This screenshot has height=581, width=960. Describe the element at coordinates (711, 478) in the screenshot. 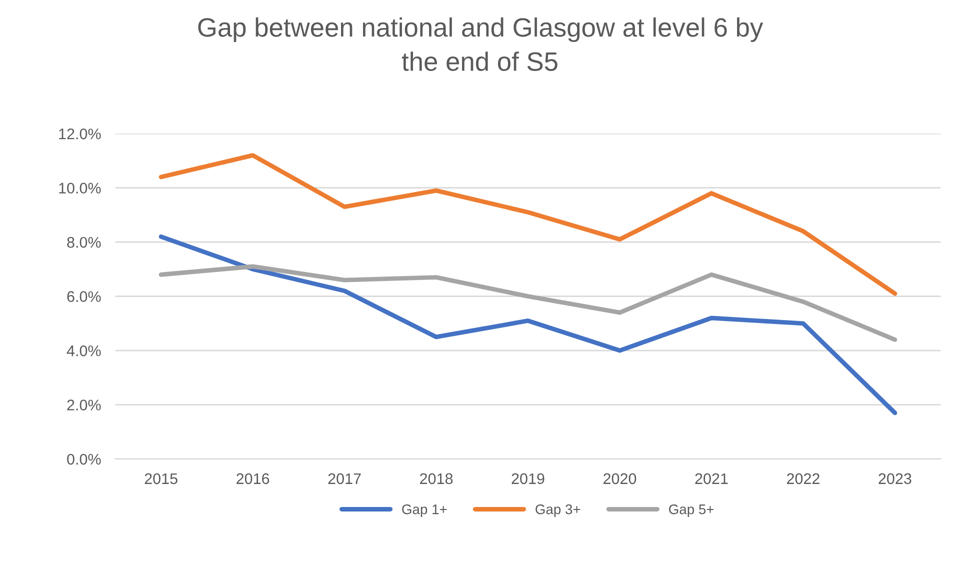

I see `x-tick-label: 2021` at that location.